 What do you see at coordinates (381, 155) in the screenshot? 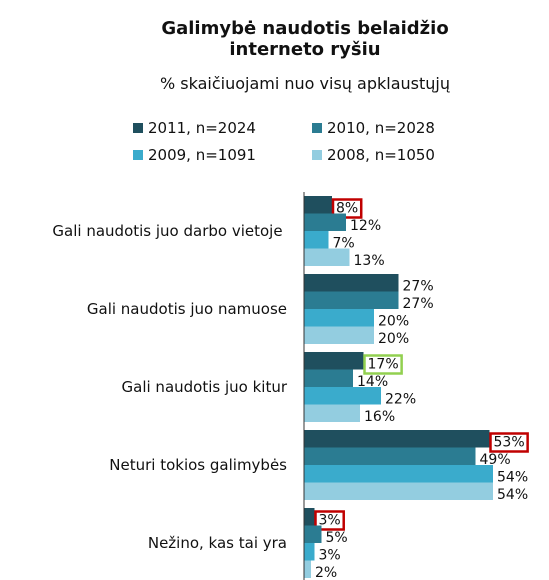
I see `legend-label: 2008, n=1050` at bounding box center [381, 155].